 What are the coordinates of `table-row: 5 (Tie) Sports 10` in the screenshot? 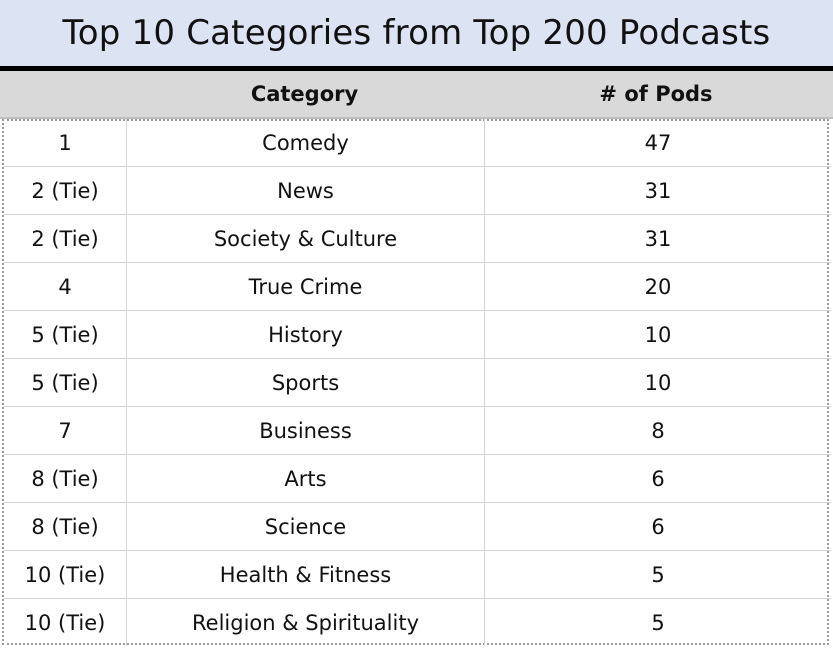 It's located at (417, 382).